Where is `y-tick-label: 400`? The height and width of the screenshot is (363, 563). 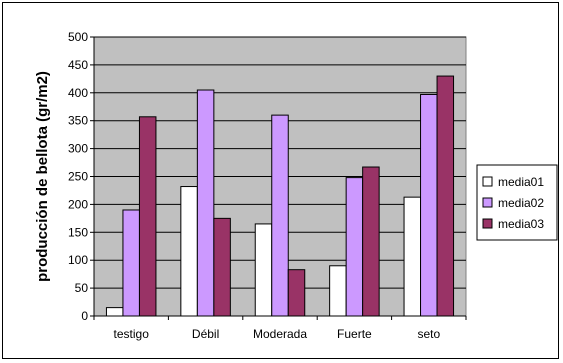 y-tick-label: 400 is located at coordinates (78, 93).